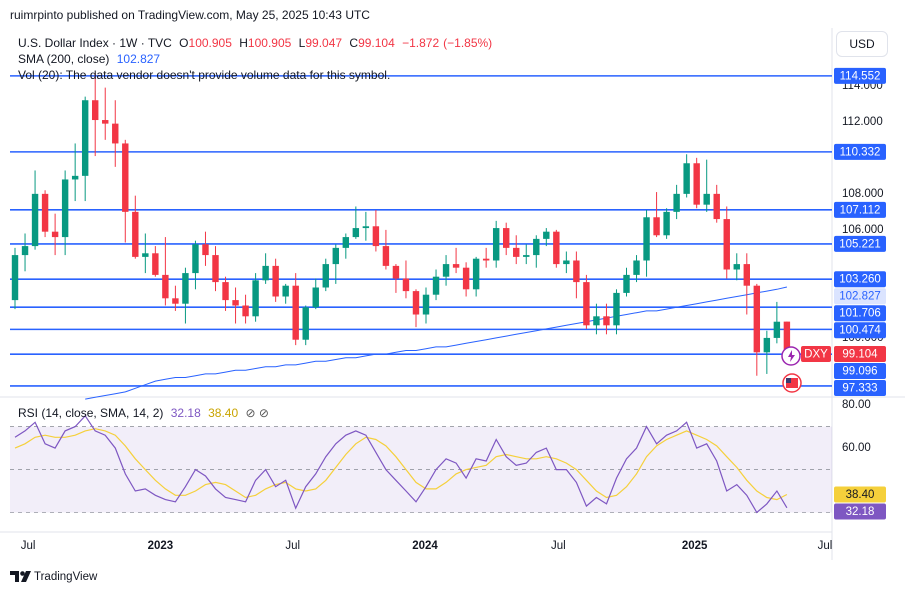 This screenshot has width=905, height=594. What do you see at coordinates (816, 354) in the screenshot?
I see `symbol-tag-box` at bounding box center [816, 354].